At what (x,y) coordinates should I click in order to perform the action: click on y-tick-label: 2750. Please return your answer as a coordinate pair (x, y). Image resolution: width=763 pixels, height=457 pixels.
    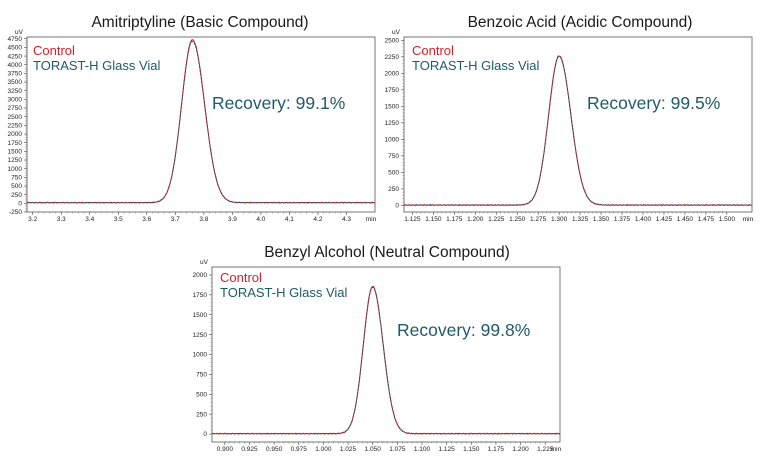
    Looking at the image, I should click on (15, 108).